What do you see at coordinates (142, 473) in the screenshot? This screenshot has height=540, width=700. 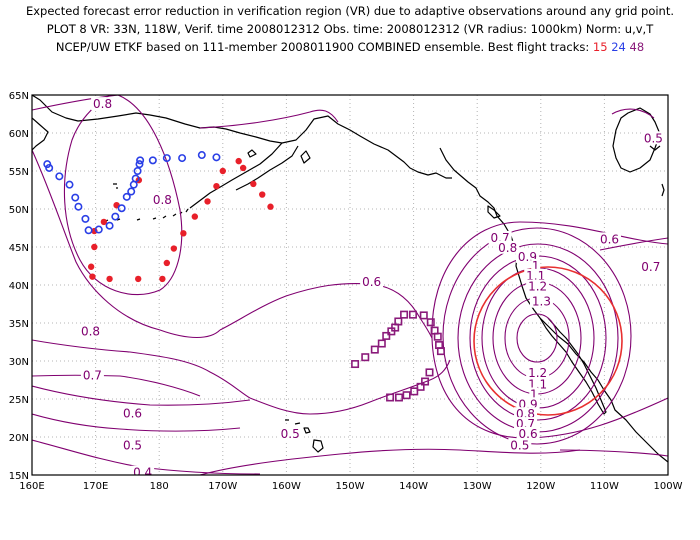 I see `contour-label: 0.4` at bounding box center [142, 473].